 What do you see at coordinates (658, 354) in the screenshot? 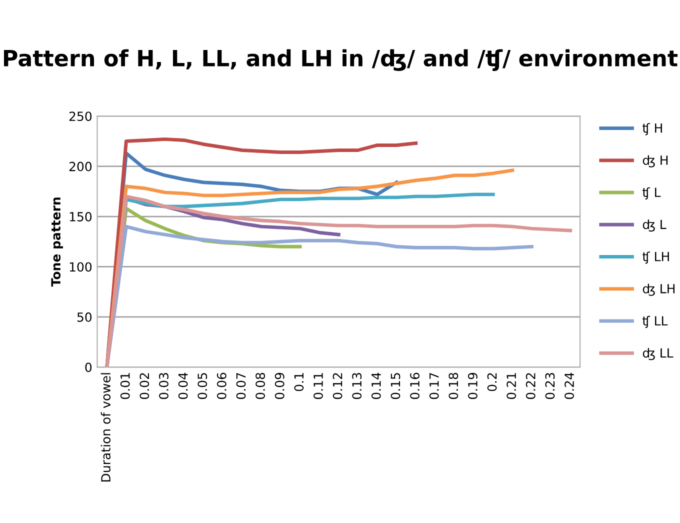
I see `legend-label: ʤ LL` at bounding box center [658, 354].